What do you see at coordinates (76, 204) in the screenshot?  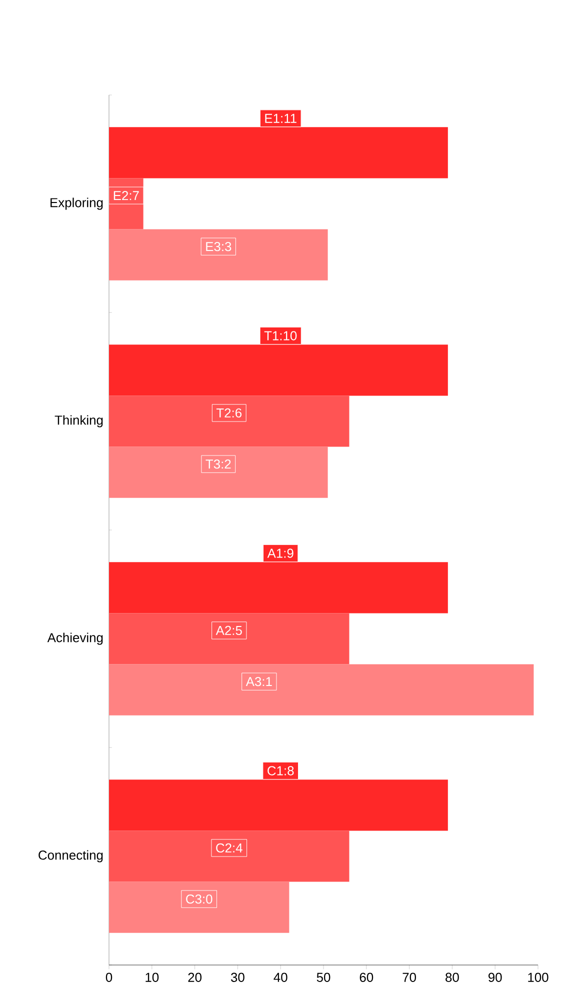 I see `y-tick-label: Exploring` at bounding box center [76, 204].